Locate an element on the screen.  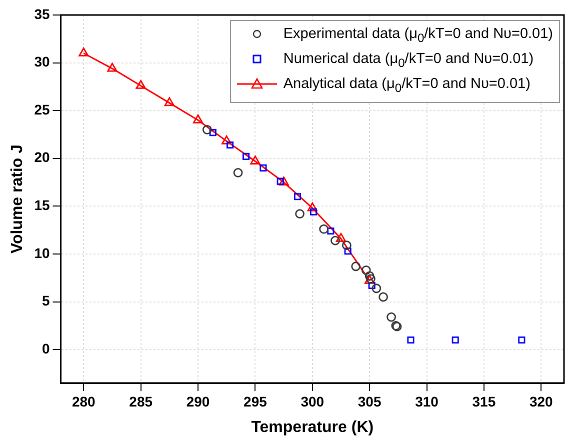
x-tick-label: 300 is located at coordinates (312, 401).